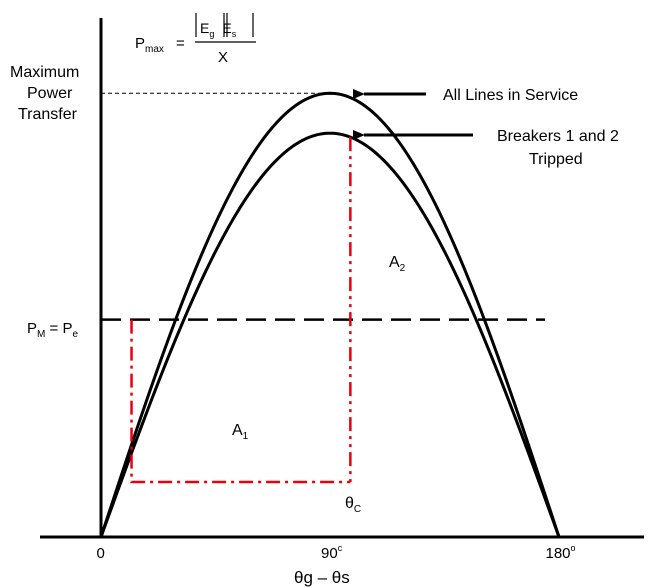 The height and width of the screenshot is (588, 650). I want to click on x-tick-label-1: 90c, so click(332, 552).